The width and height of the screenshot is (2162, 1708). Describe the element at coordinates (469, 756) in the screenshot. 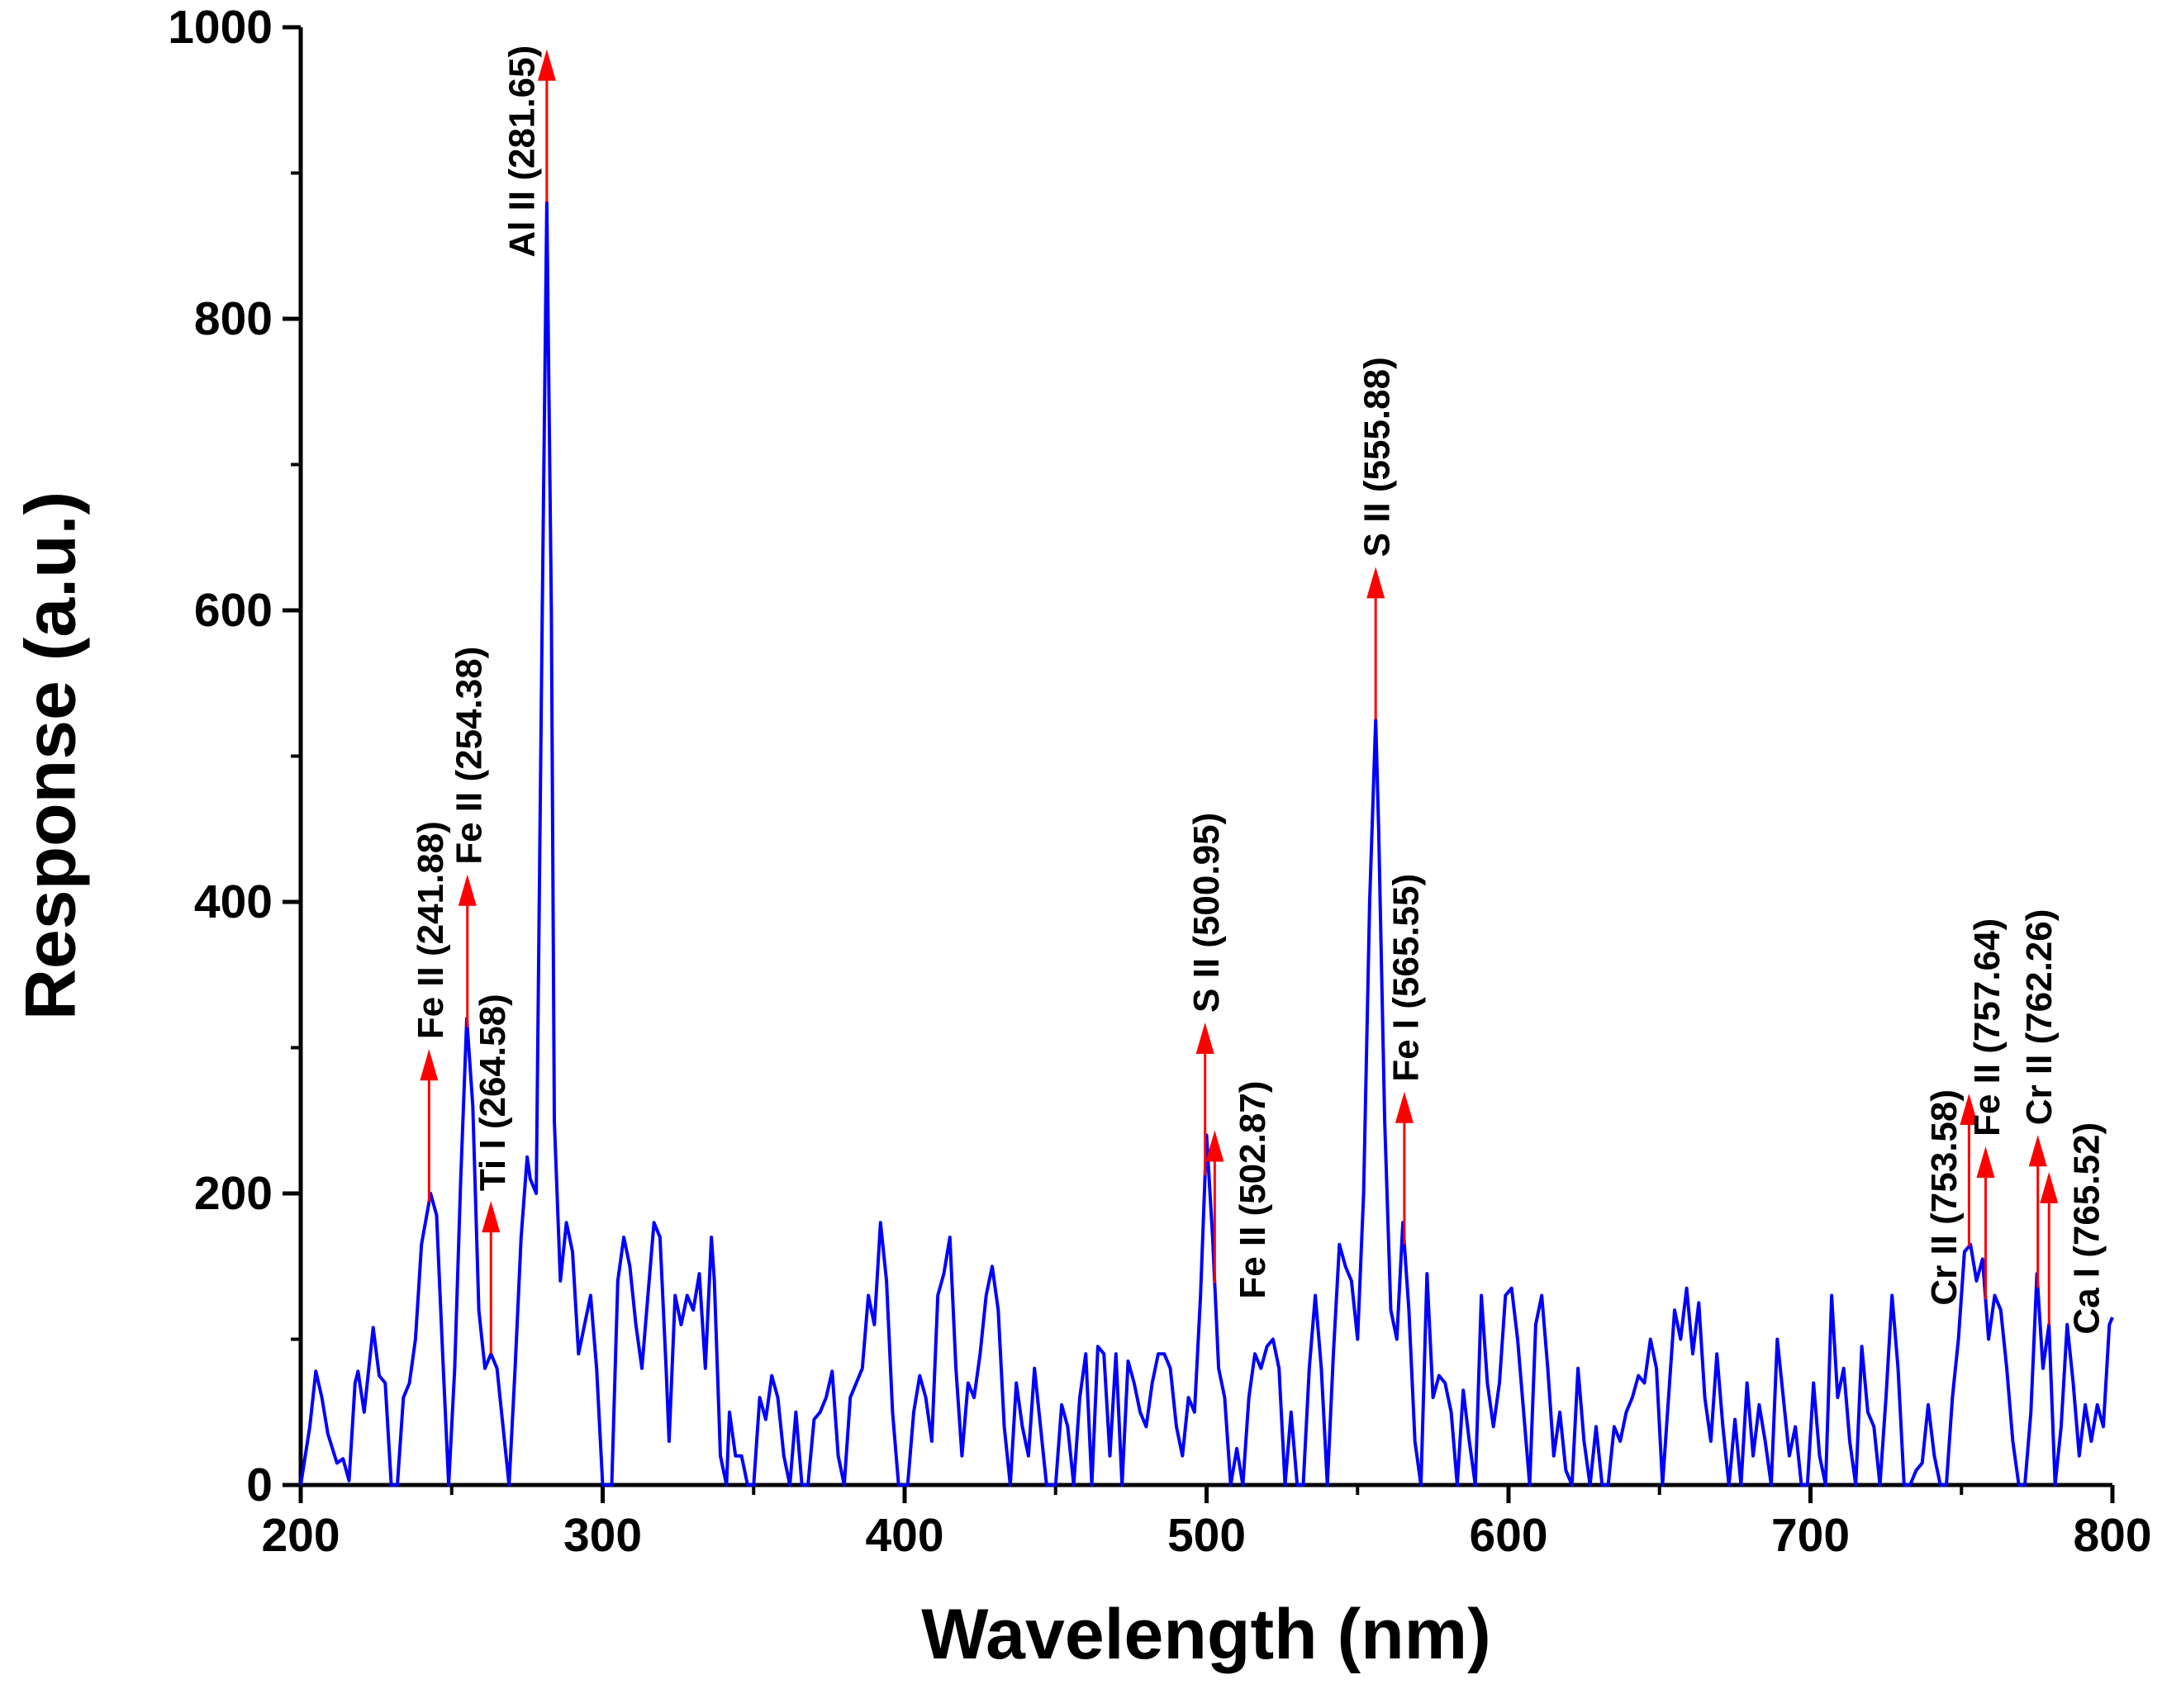

I see `annotation-label: Fe II (254.38)` at that location.